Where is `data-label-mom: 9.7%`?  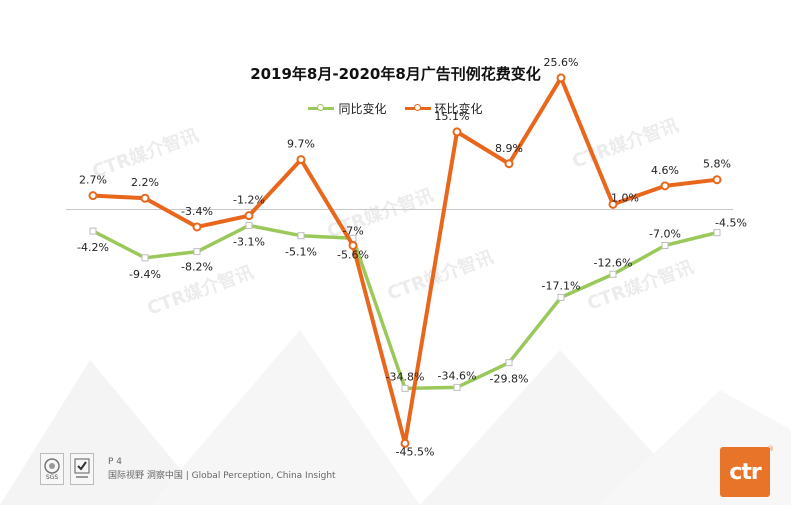
data-label-mom: 9.7% is located at coordinates (301, 144).